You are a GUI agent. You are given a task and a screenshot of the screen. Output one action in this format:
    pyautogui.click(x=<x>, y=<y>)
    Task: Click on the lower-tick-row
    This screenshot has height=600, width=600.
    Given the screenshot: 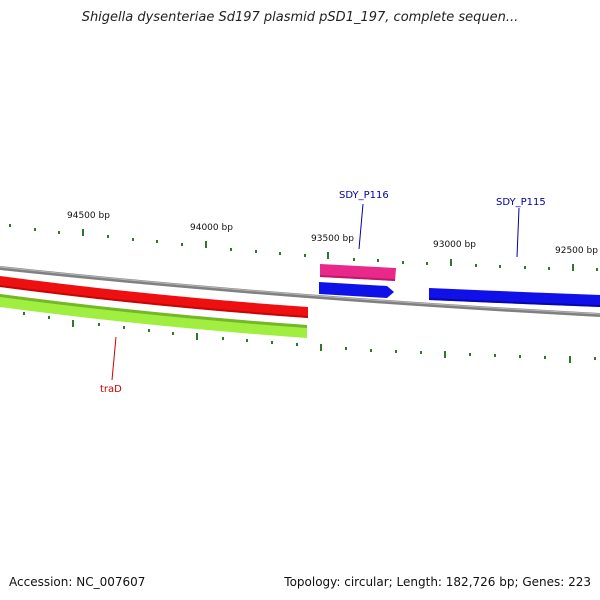 What is the action you would take?
    pyautogui.click(x=309, y=337)
    